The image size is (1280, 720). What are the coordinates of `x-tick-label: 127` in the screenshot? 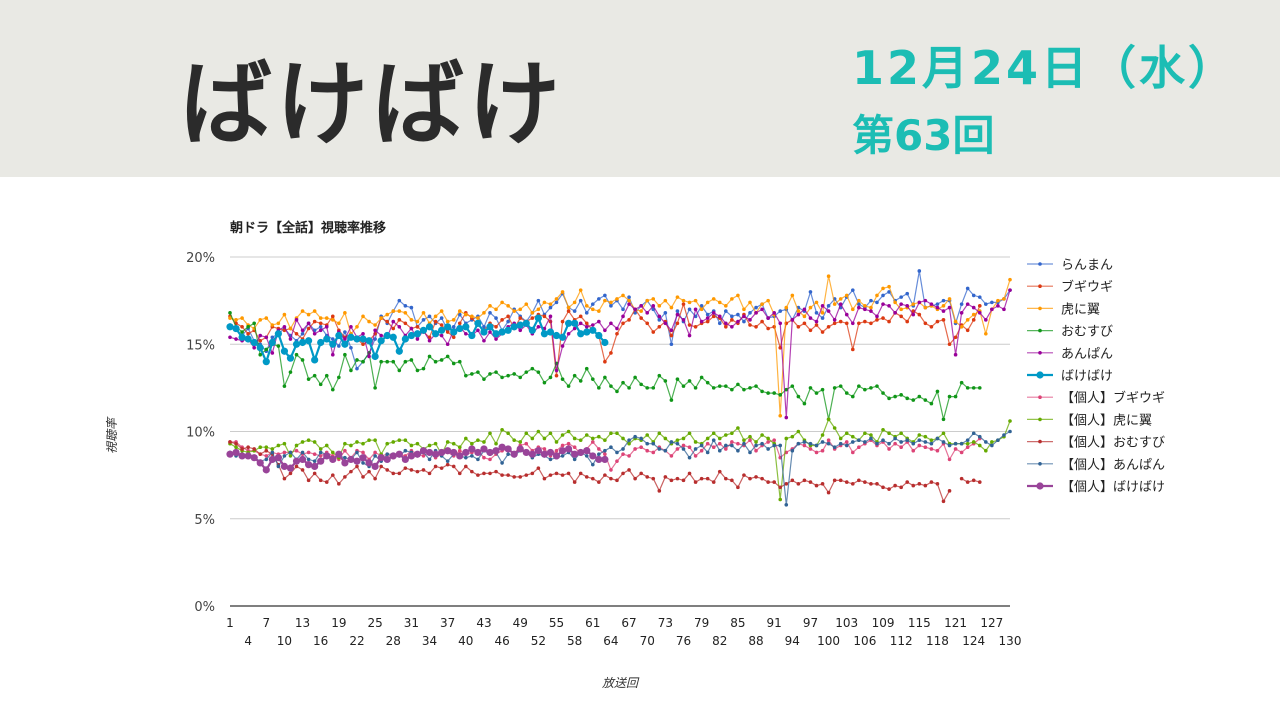 It's located at (991, 623).